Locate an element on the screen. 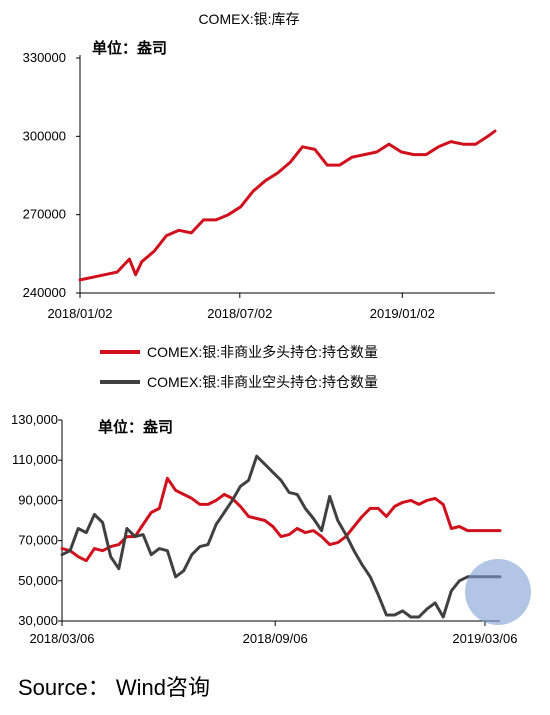 The image size is (550, 715). x-tick-label: 2019/01/02 is located at coordinates (402, 313).